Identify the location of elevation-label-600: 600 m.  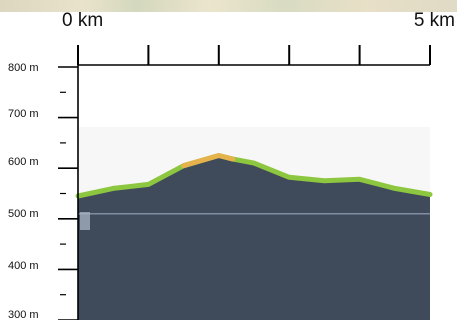
(23, 162).